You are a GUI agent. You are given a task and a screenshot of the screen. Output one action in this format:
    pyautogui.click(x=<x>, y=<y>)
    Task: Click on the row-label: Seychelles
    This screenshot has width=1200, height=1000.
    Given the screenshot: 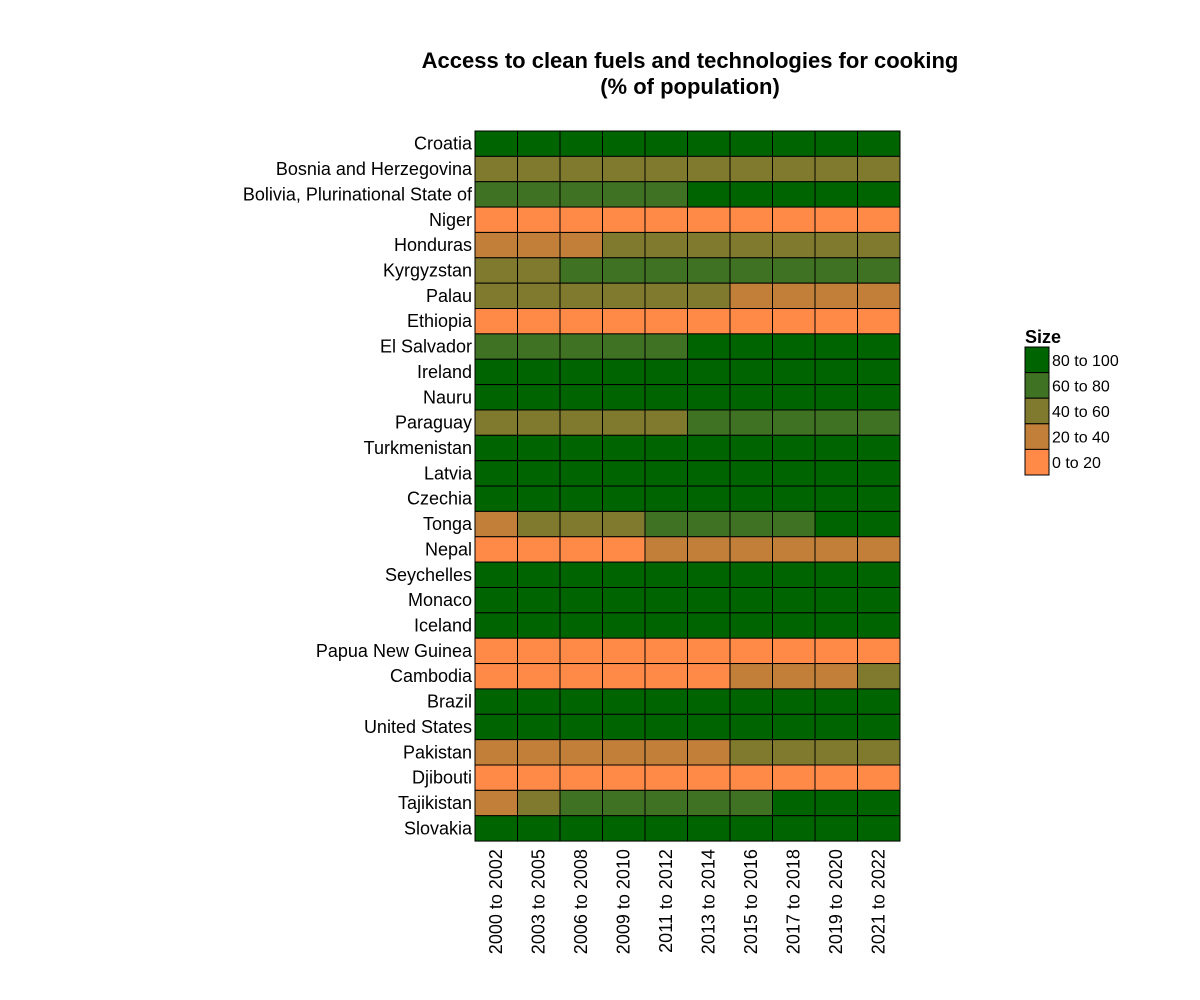 What is the action you would take?
    pyautogui.click(x=428, y=575)
    